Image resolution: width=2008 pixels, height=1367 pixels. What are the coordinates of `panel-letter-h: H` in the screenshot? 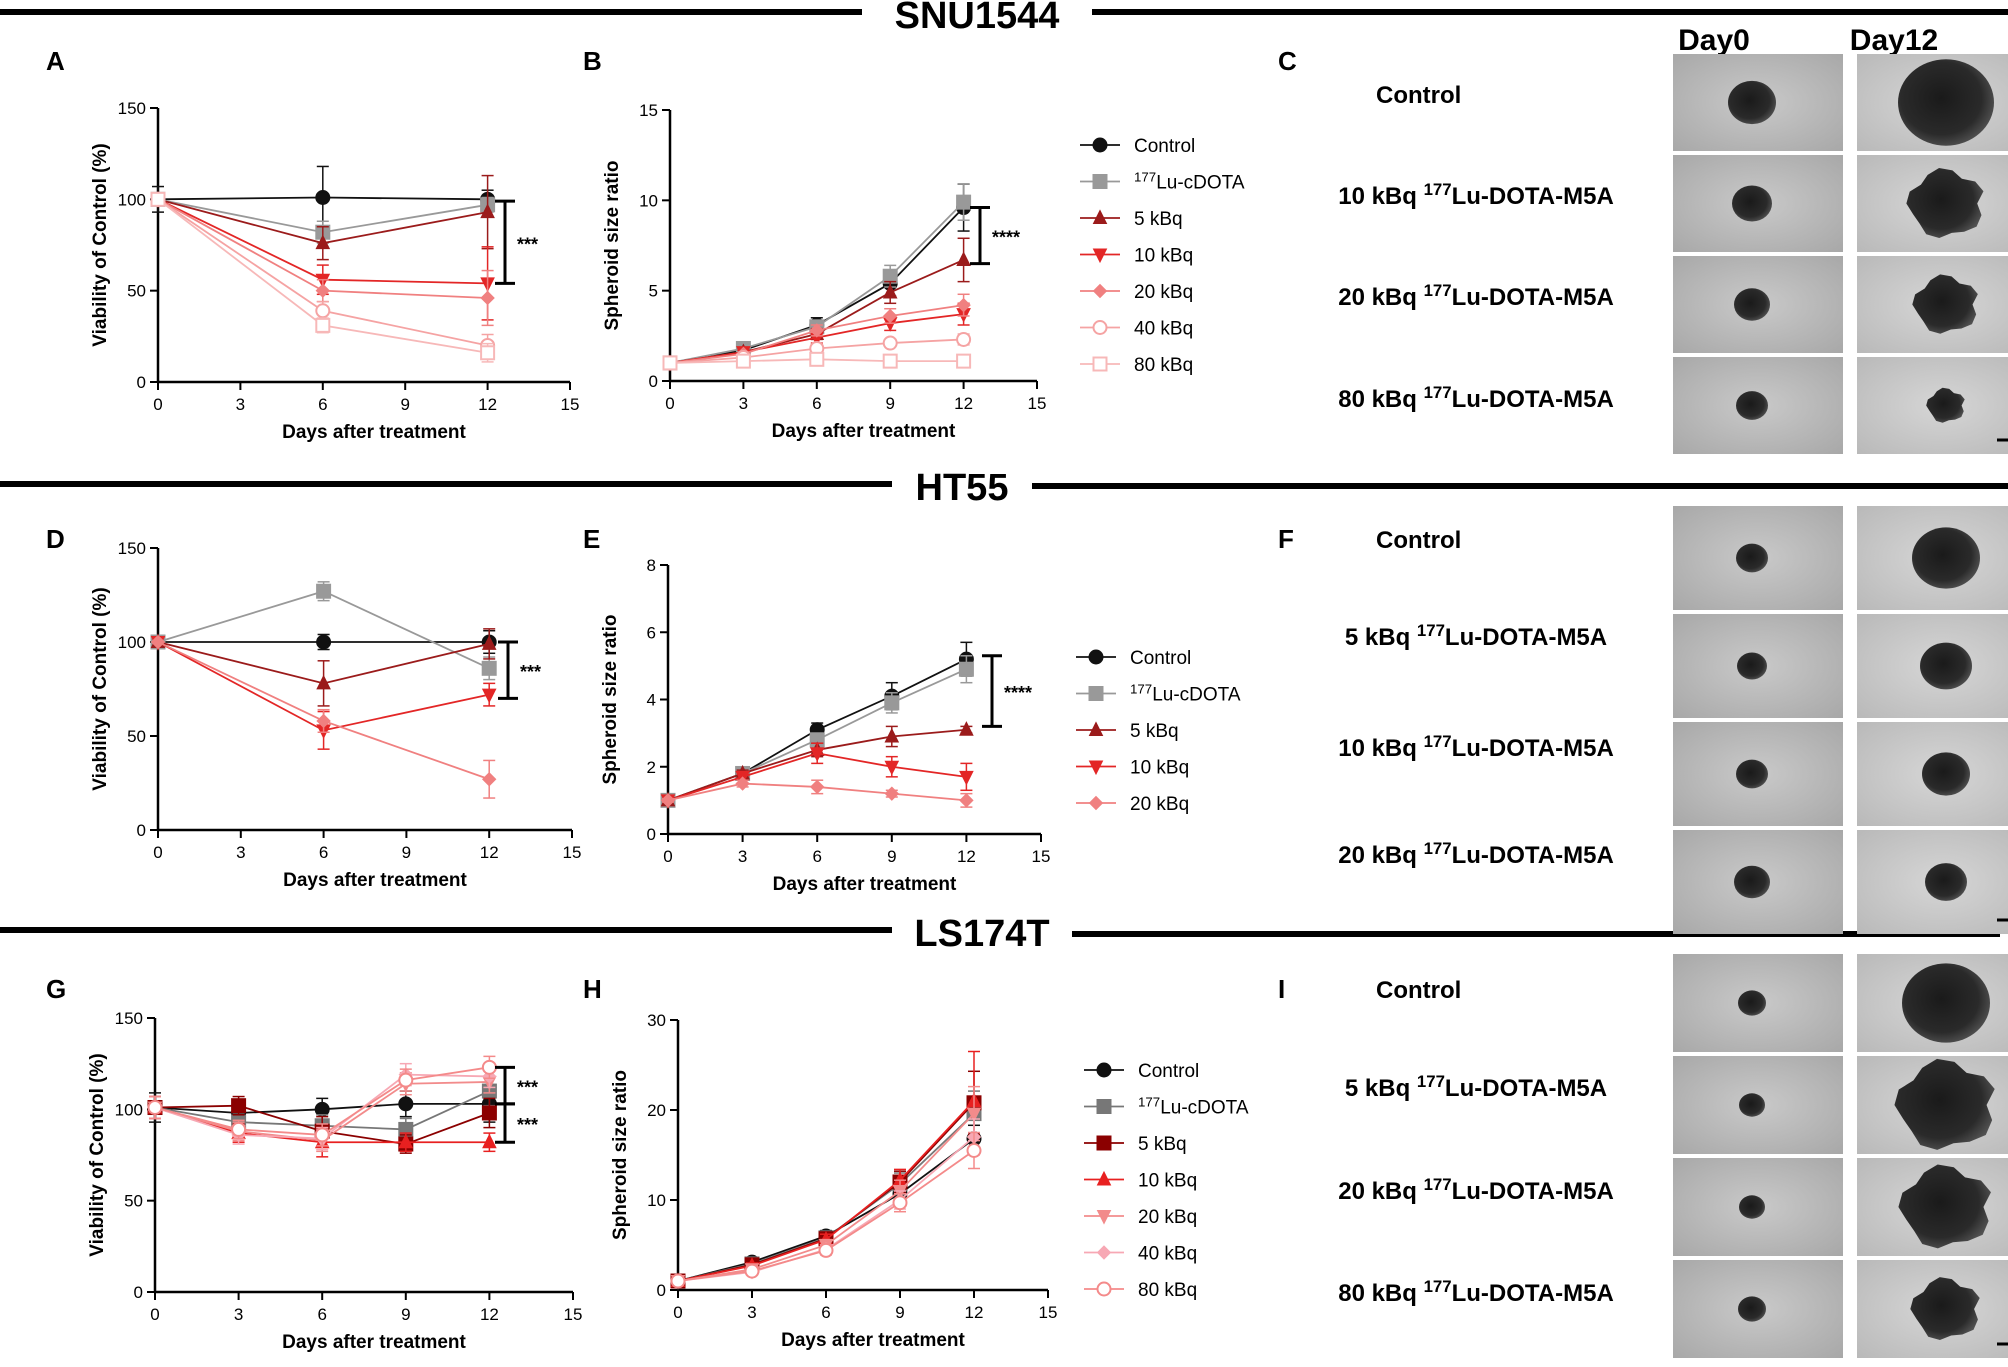 It's located at (592, 989).